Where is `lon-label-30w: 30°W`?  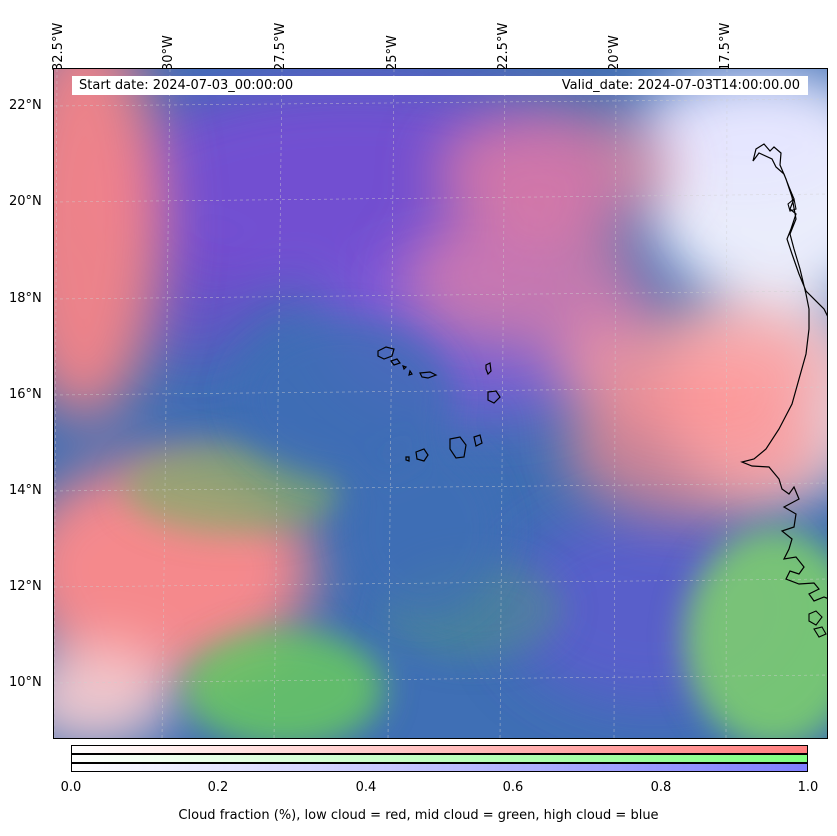
lon-label-30w: 30°W is located at coordinates (168, 53).